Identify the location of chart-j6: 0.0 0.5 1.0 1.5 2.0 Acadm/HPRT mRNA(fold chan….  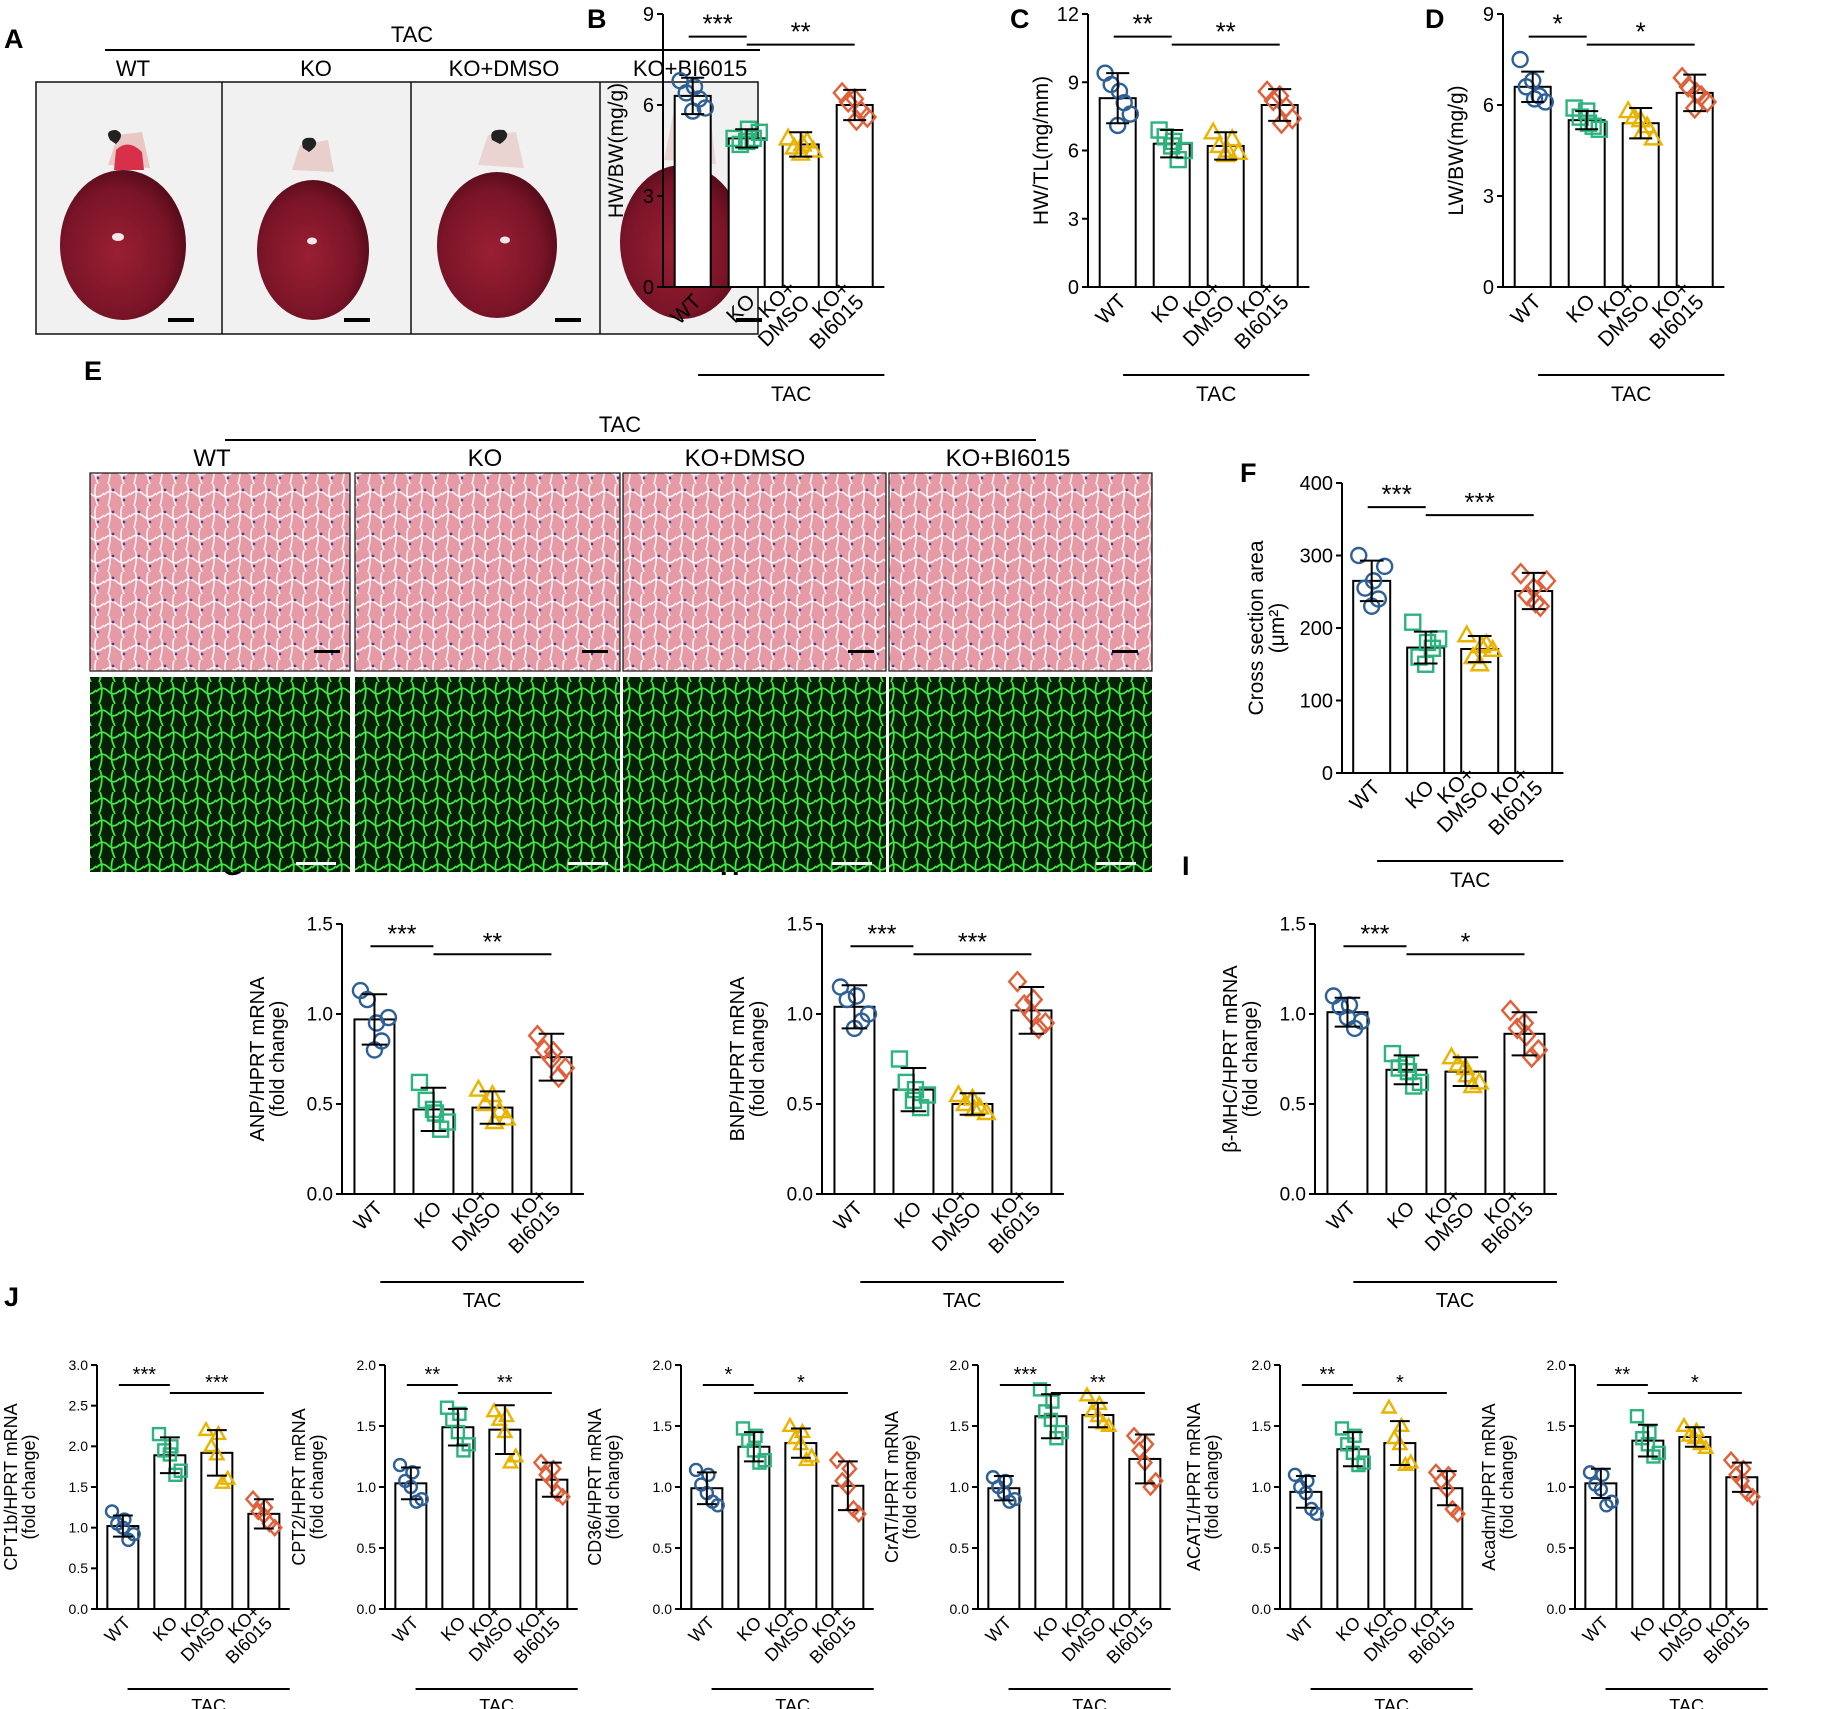
(1623, 1533).